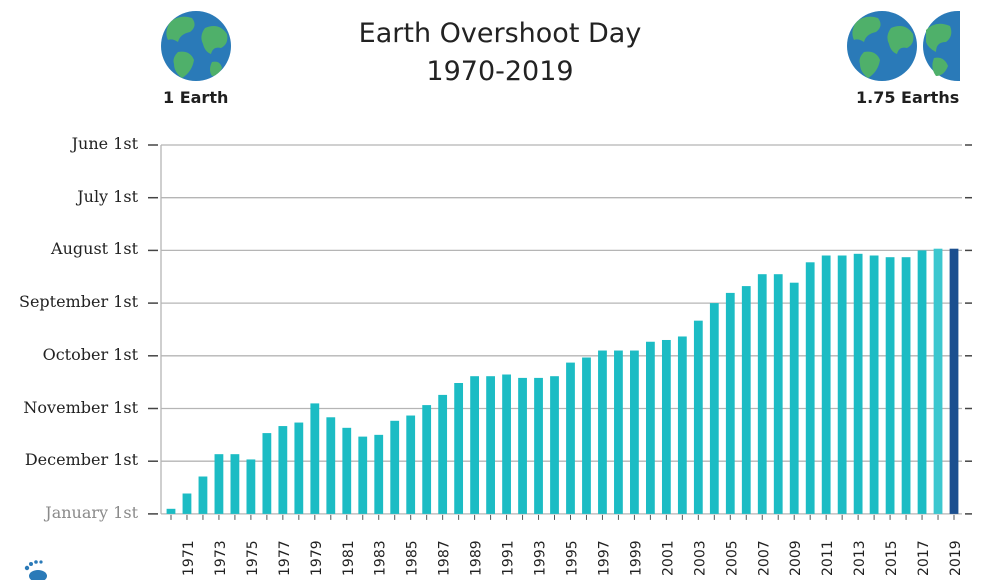 The height and width of the screenshot is (580, 1000). Describe the element at coordinates (954, 381) in the screenshot. I see `bar-2019` at that location.